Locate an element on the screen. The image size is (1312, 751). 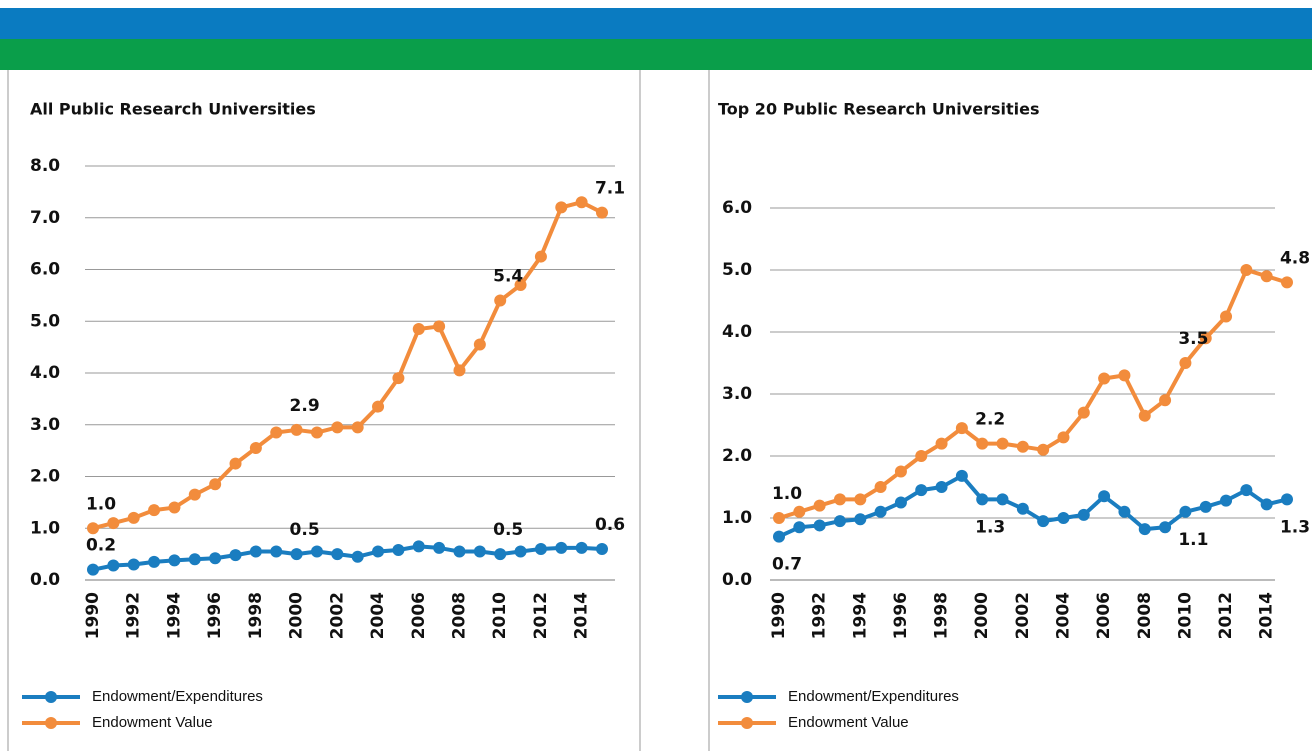
y-tick-label: 2.0 is located at coordinates (45, 477).